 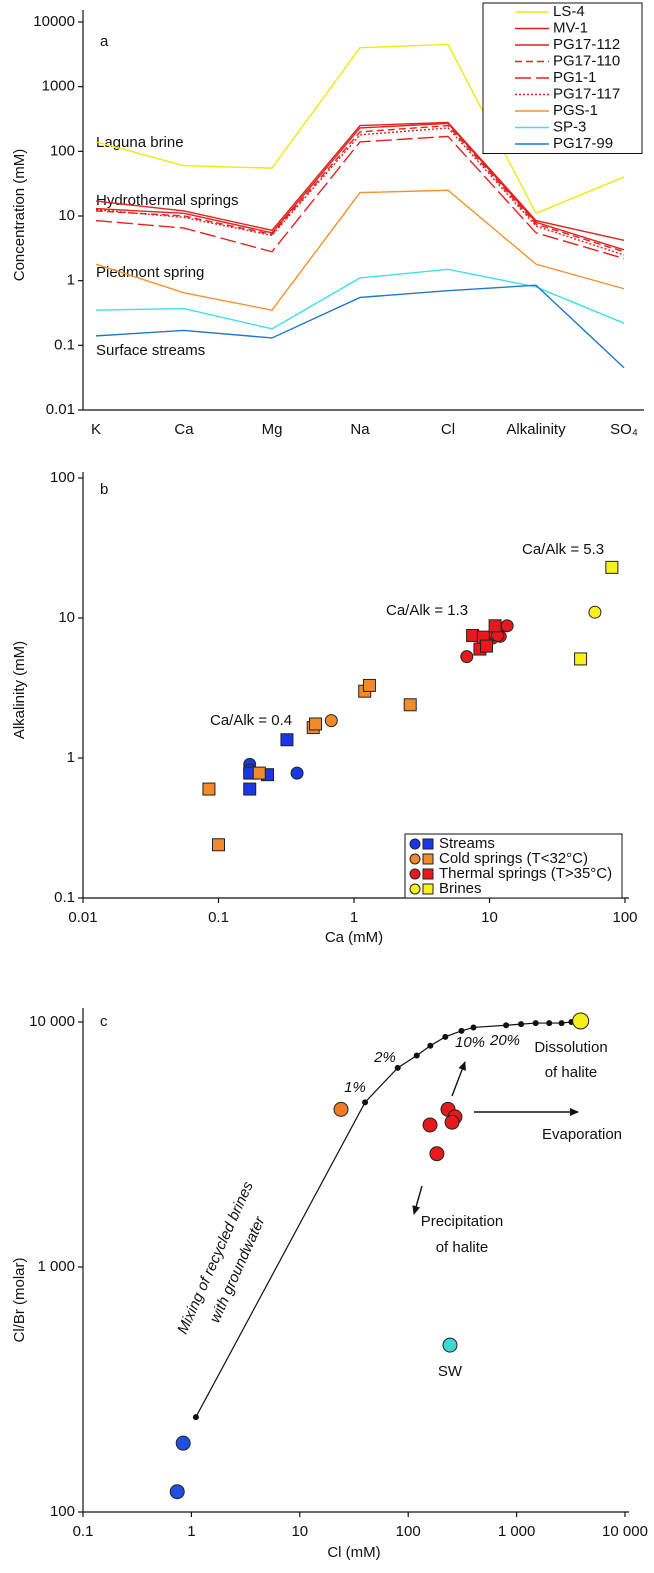 What do you see at coordinates (360, 429) in the screenshot?
I see `x-tick-label: Na` at bounding box center [360, 429].